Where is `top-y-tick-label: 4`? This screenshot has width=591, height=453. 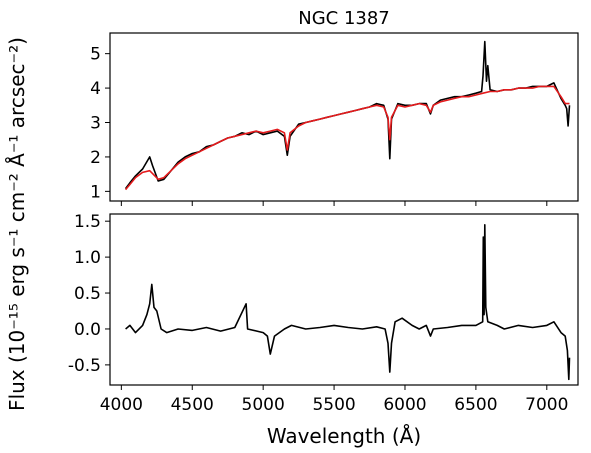 top-y-tick-label: 4 is located at coordinates (95, 89).